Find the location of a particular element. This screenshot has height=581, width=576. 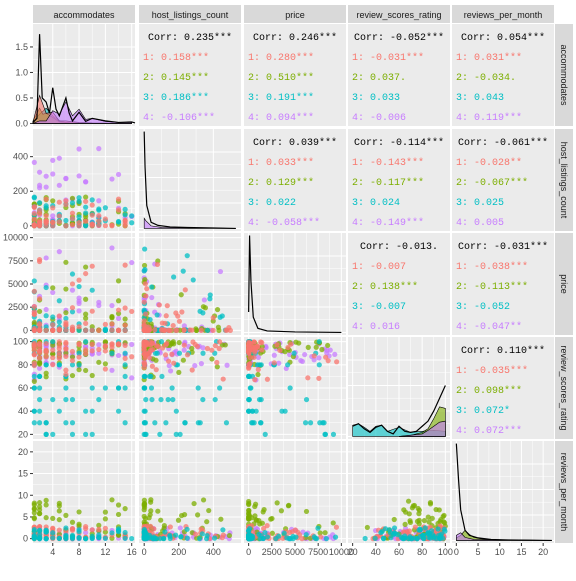

x-tick-label: 60 is located at coordinates (399, 552).